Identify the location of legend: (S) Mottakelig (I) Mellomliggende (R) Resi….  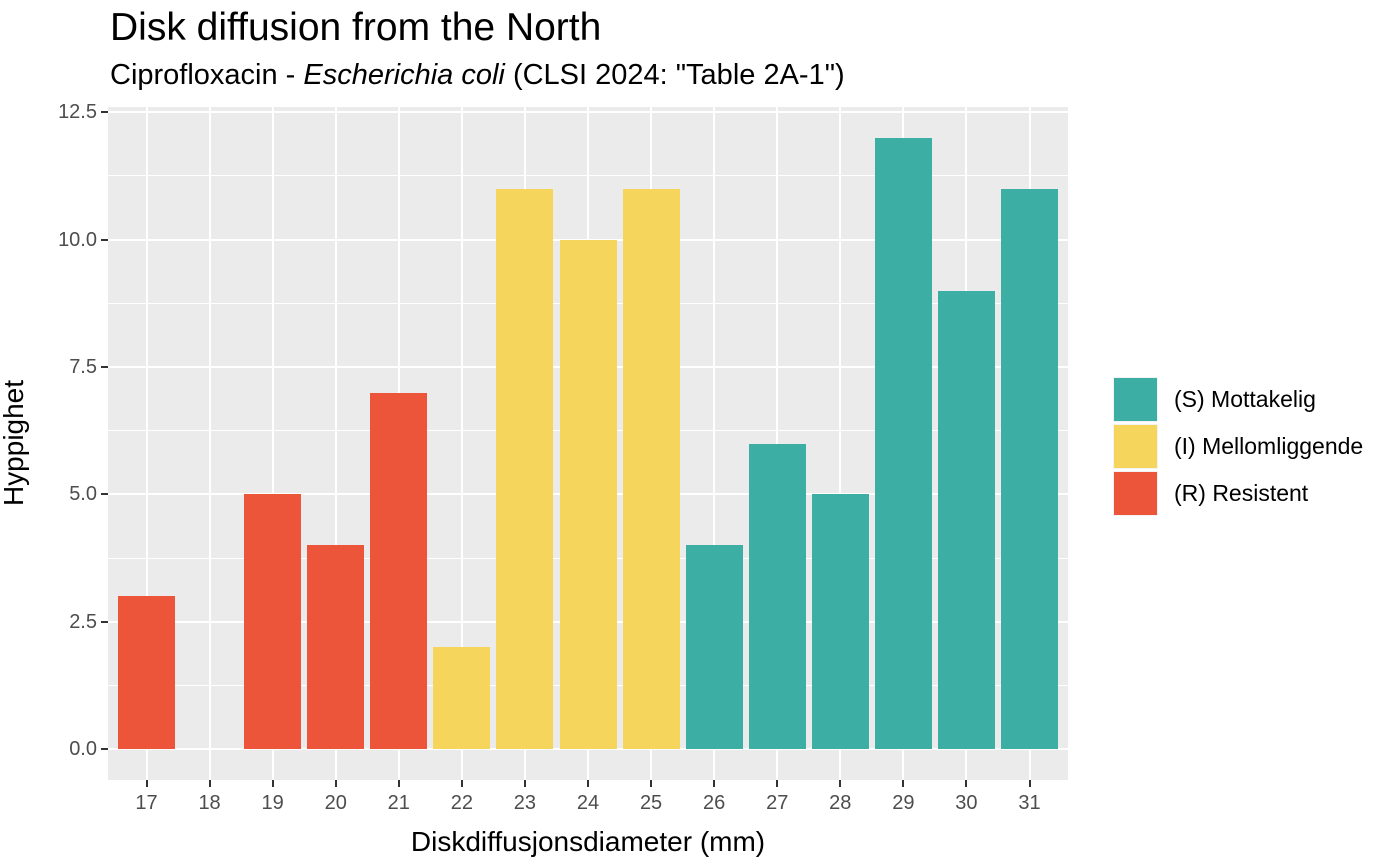
(1238, 447).